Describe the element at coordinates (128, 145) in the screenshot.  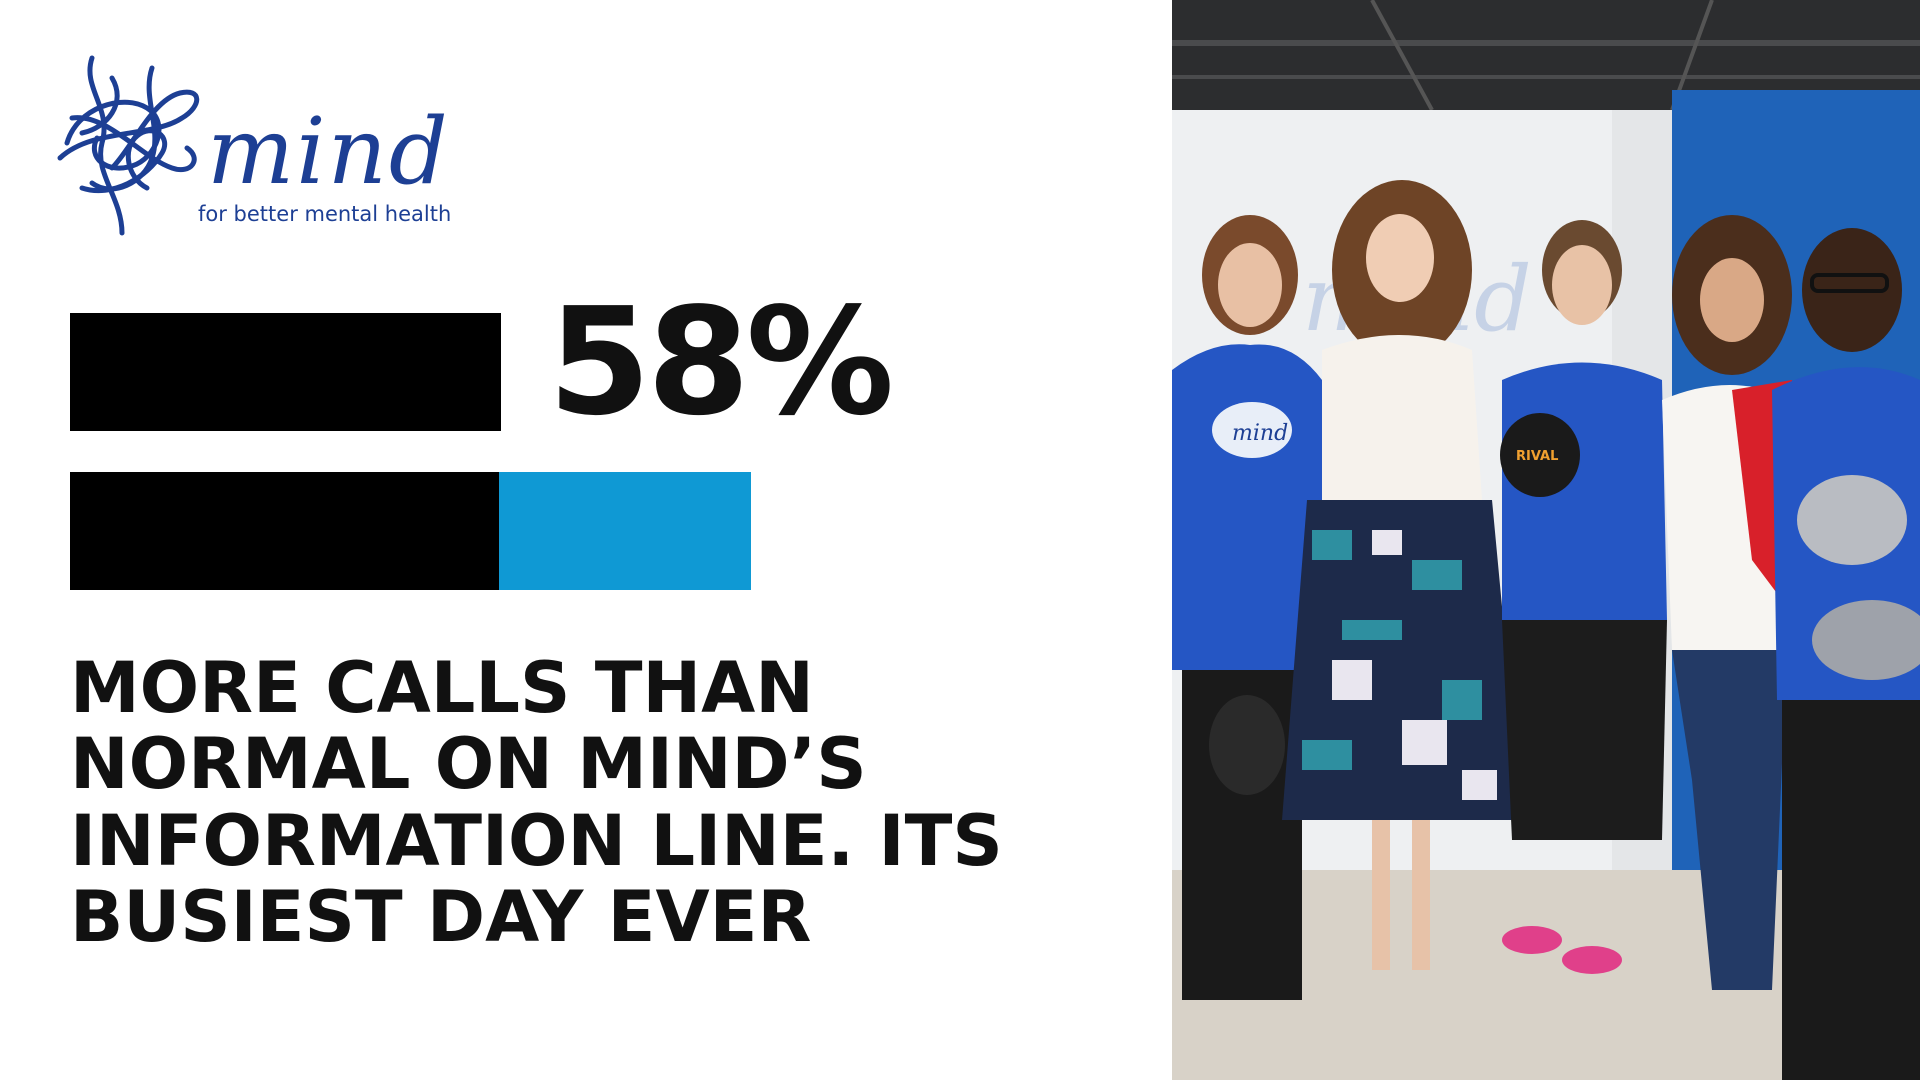
I see `scribble-logo-icon` at that location.